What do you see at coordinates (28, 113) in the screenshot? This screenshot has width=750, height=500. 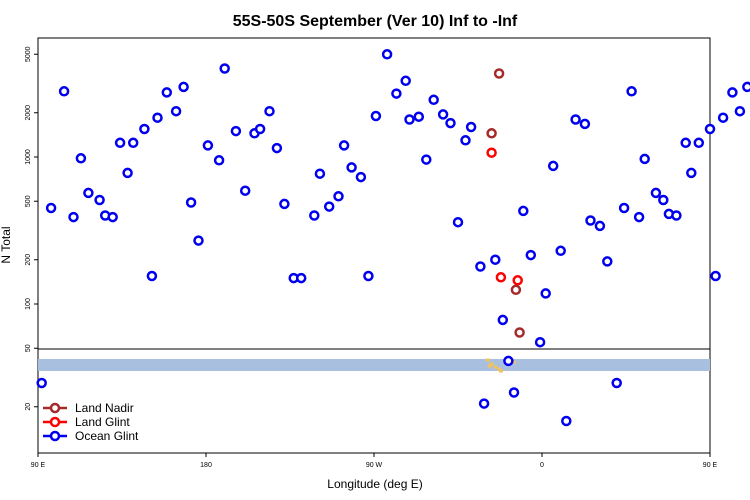 I see `y-tick-label: 2000` at bounding box center [28, 113].